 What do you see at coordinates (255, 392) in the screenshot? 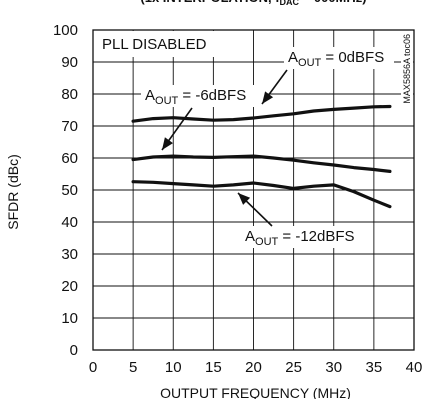
I see `x-axis-title: OUTPUT FREQUENCY (MHz)` at bounding box center [255, 392].